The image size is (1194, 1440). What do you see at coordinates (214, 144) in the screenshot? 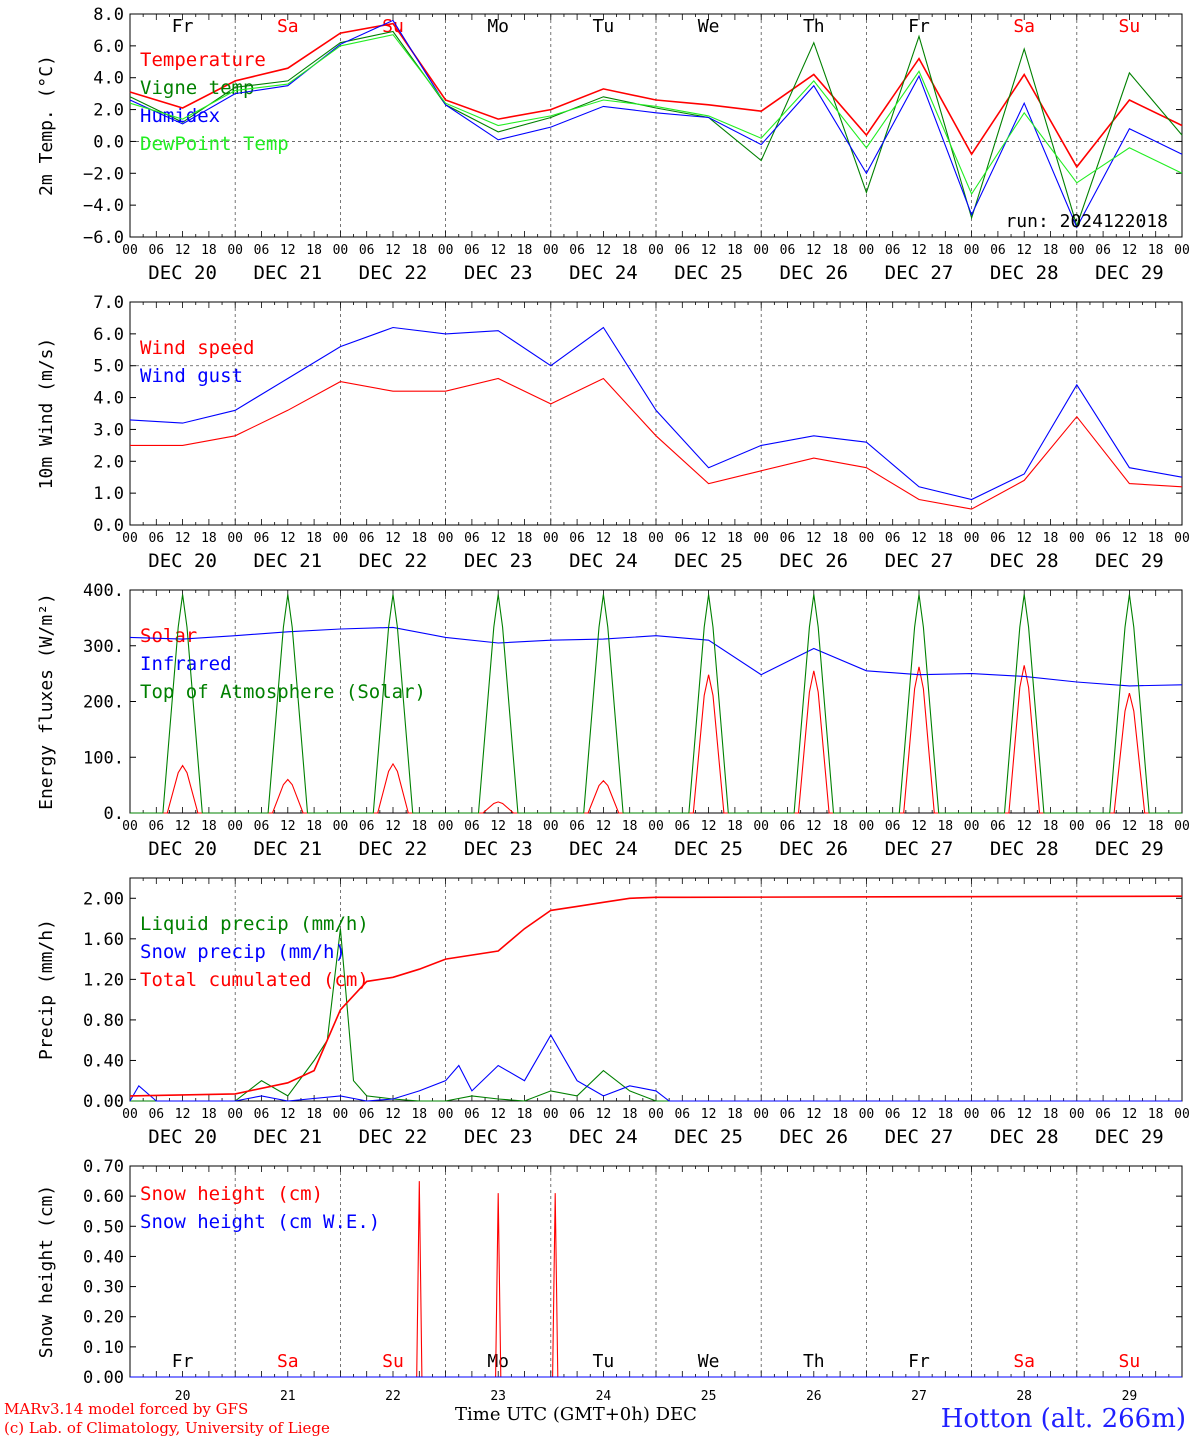
I see `legend-dewpoint-temp: DewPoint Temp` at bounding box center [214, 144].